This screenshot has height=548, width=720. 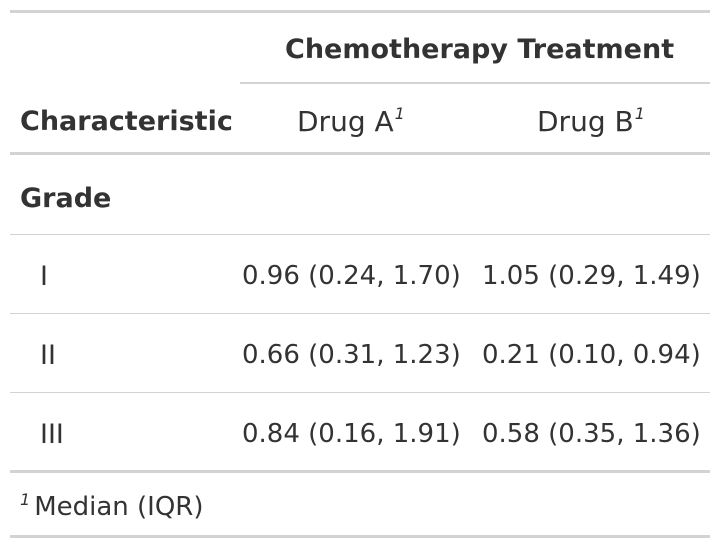 What do you see at coordinates (345, 121) in the screenshot?
I see `drug-a-header-label: Drug A` at bounding box center [345, 121].